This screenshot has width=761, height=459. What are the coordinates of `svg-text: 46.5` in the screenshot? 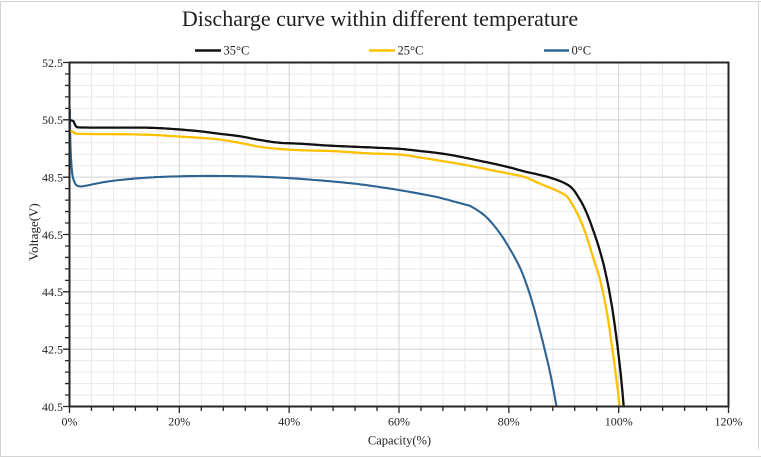 It's located at (52, 235).